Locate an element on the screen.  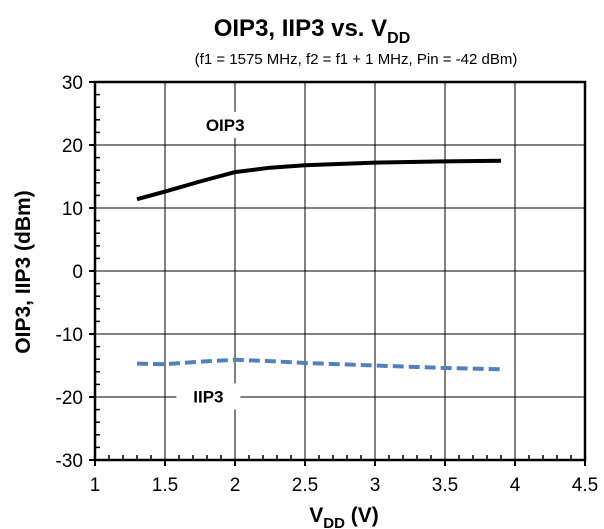
series-line-iip3 is located at coordinates (319, 364).